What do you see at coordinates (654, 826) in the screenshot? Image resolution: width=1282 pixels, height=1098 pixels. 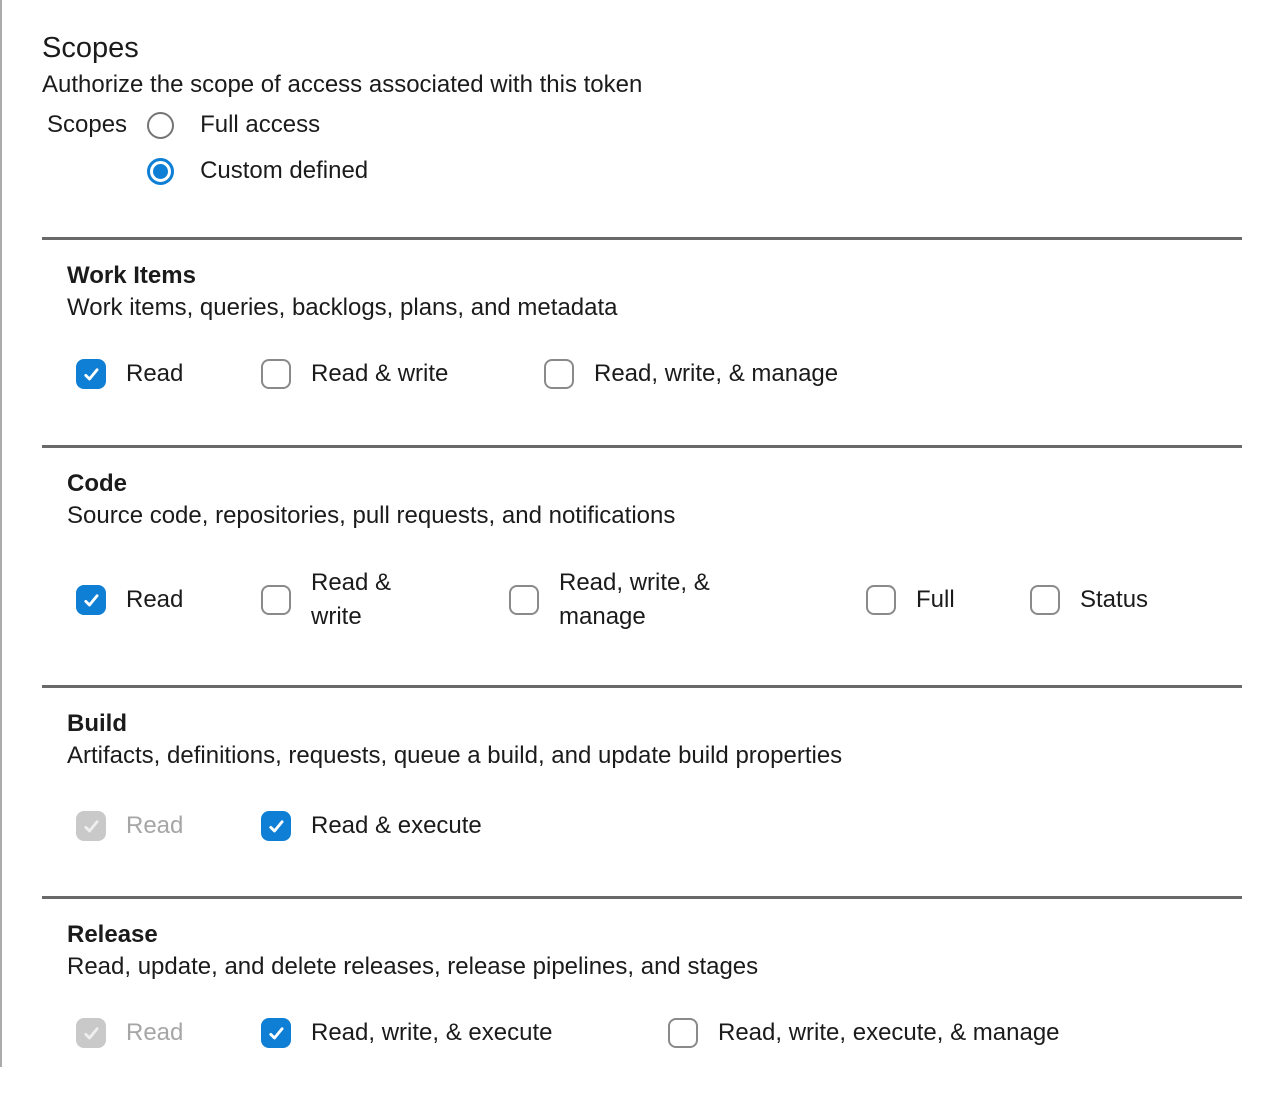 I see `checkbox-row: Read Read & execute` at bounding box center [654, 826].